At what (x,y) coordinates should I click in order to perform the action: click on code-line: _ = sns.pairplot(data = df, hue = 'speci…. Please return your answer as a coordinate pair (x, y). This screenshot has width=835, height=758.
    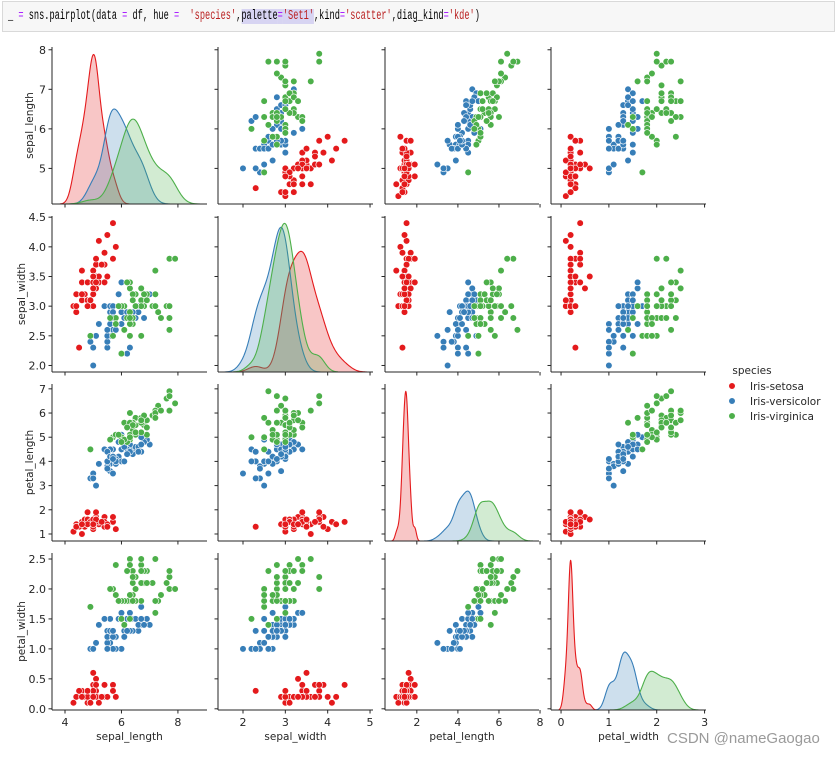
    Looking at the image, I should click on (244, 16).